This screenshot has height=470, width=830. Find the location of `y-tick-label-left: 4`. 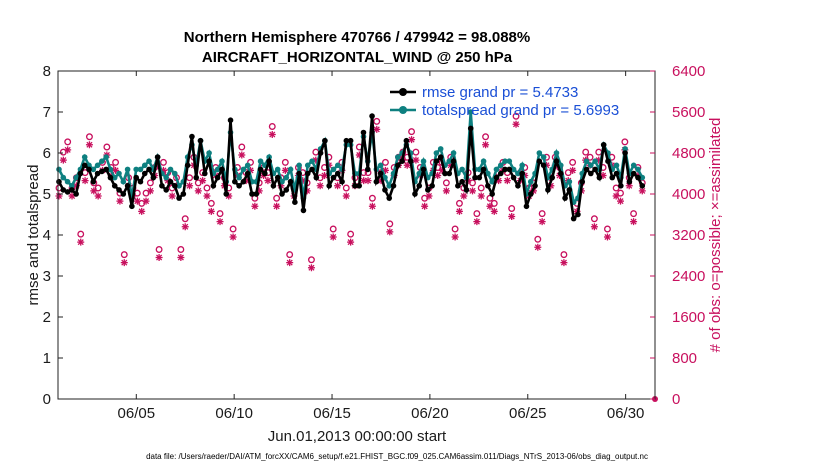

y-tick-label-left: 4 is located at coordinates (47, 235).